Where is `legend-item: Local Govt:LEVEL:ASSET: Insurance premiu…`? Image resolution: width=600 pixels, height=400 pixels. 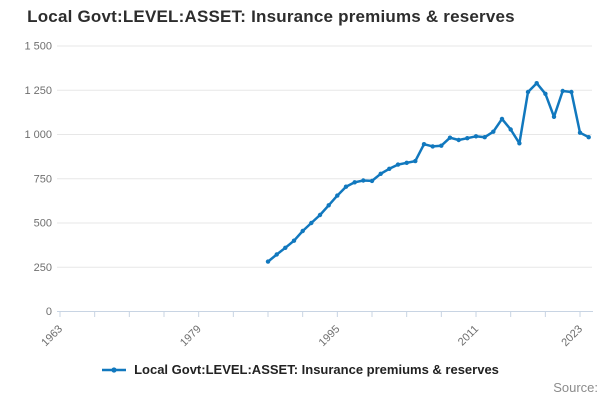
legend-item: Local Govt:LEVEL:ASSET: Insurance premiu… is located at coordinates (300, 369).